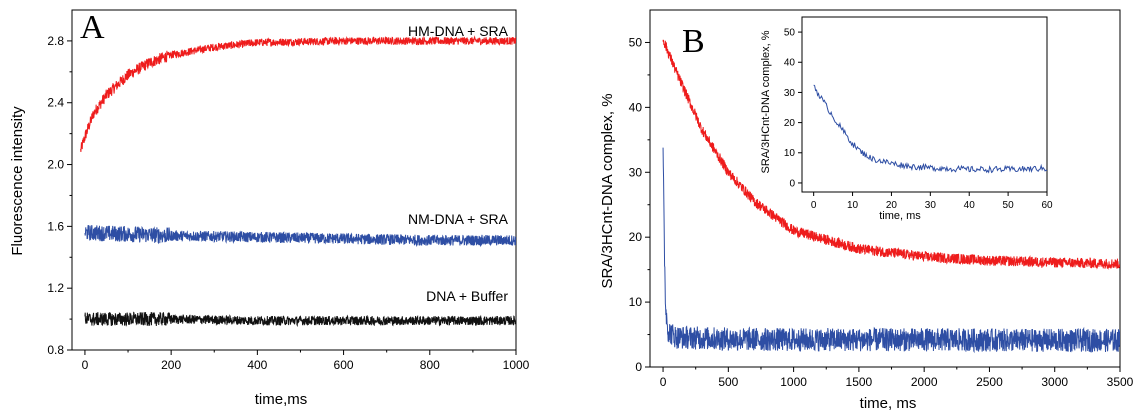 This screenshot has height=414, width=1133. Describe the element at coordinates (638, 367) in the screenshot. I see `panel-b-ytick-label: 0` at that location.